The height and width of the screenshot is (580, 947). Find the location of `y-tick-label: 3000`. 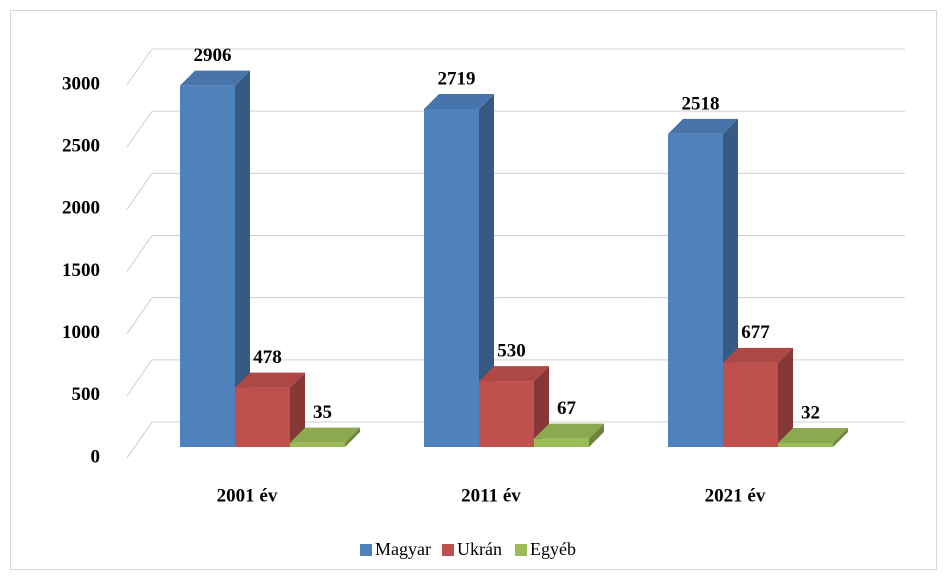

y-tick-label: 3000 is located at coordinates (81, 83).